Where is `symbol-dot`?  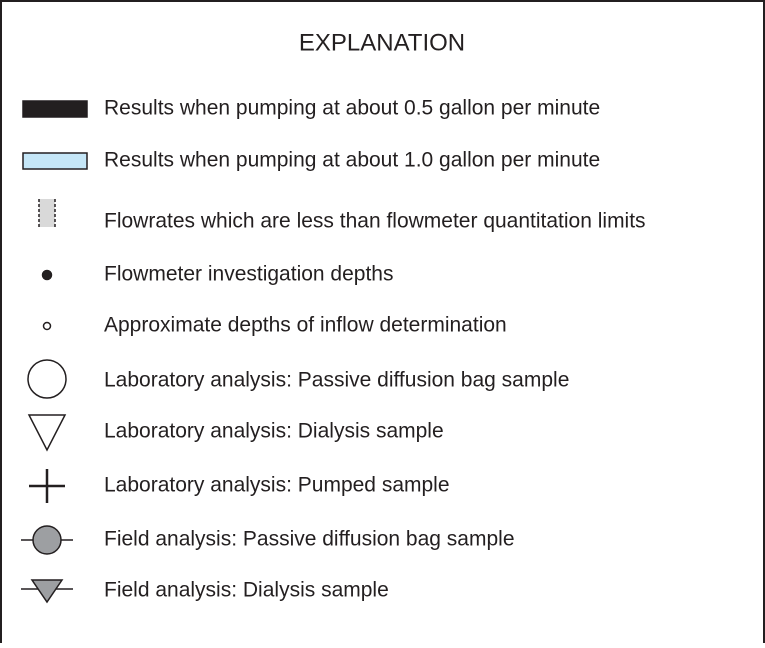 symbol-dot is located at coordinates (47, 275).